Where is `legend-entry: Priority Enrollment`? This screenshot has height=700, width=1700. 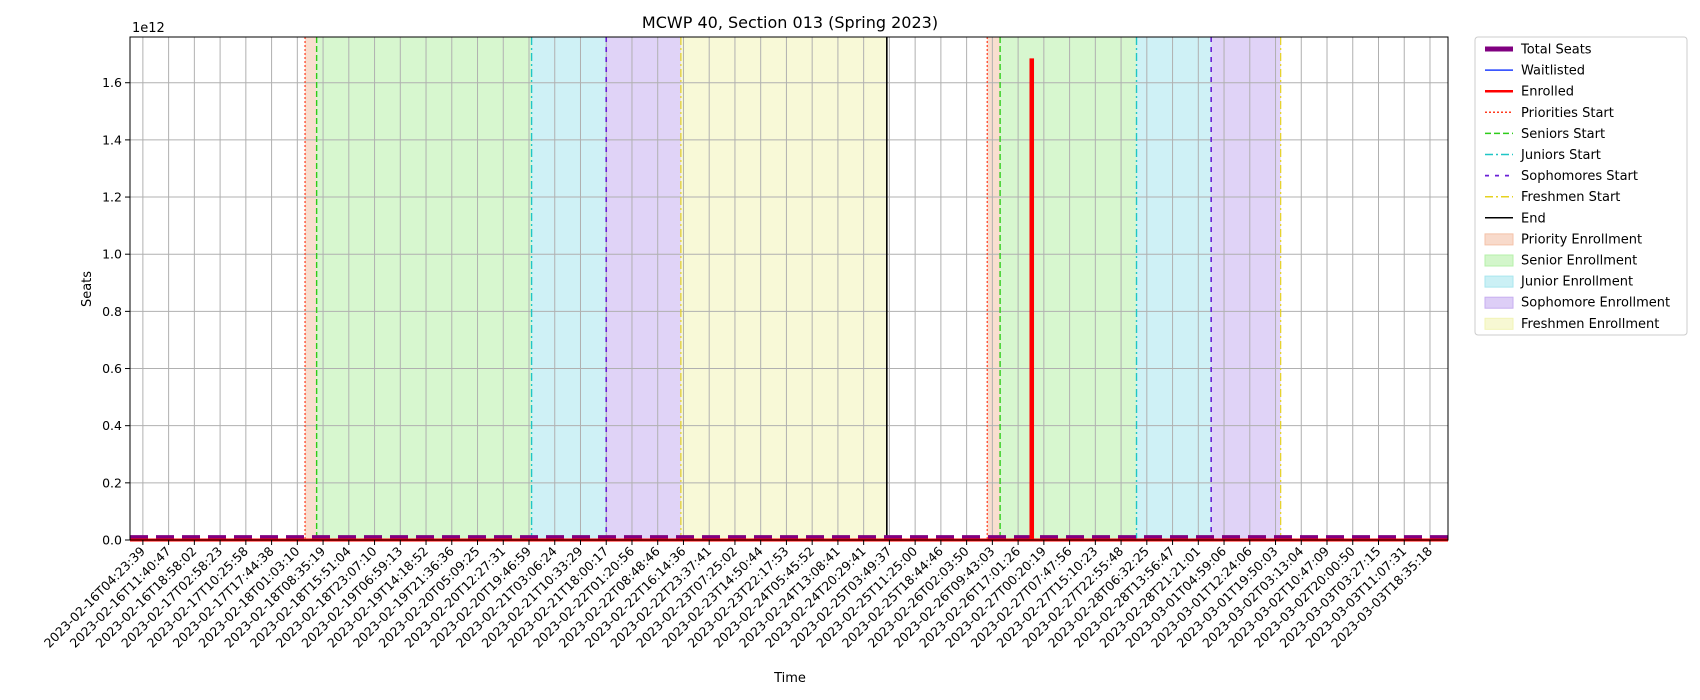 legend-entry: Priority Enrollment is located at coordinates (1581, 239).